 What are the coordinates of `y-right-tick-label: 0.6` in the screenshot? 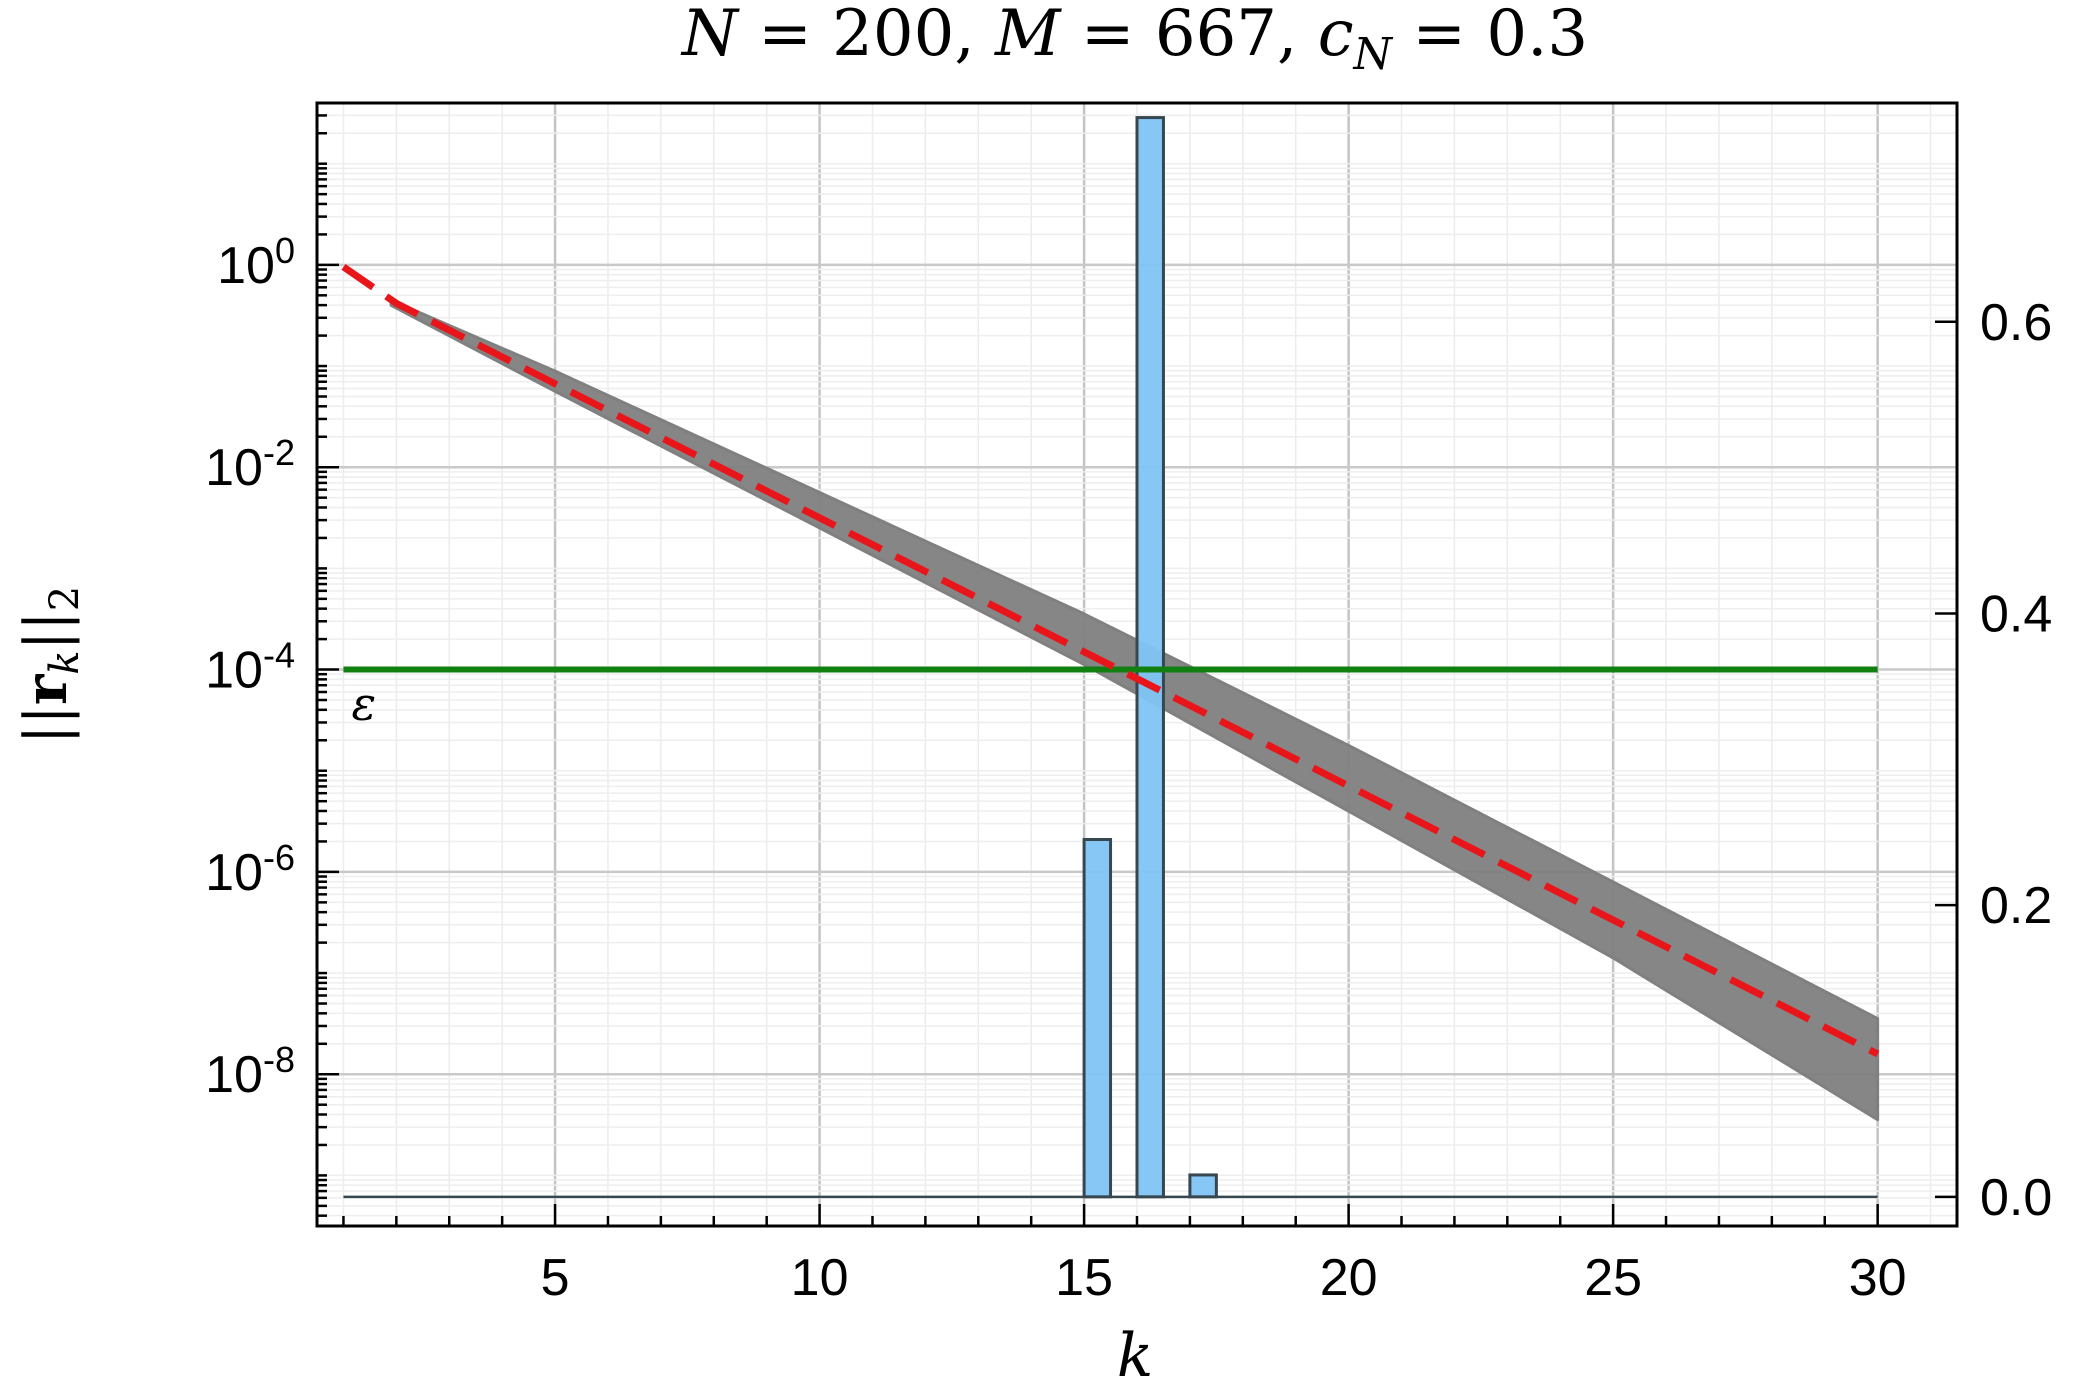 It's located at (2016, 323).